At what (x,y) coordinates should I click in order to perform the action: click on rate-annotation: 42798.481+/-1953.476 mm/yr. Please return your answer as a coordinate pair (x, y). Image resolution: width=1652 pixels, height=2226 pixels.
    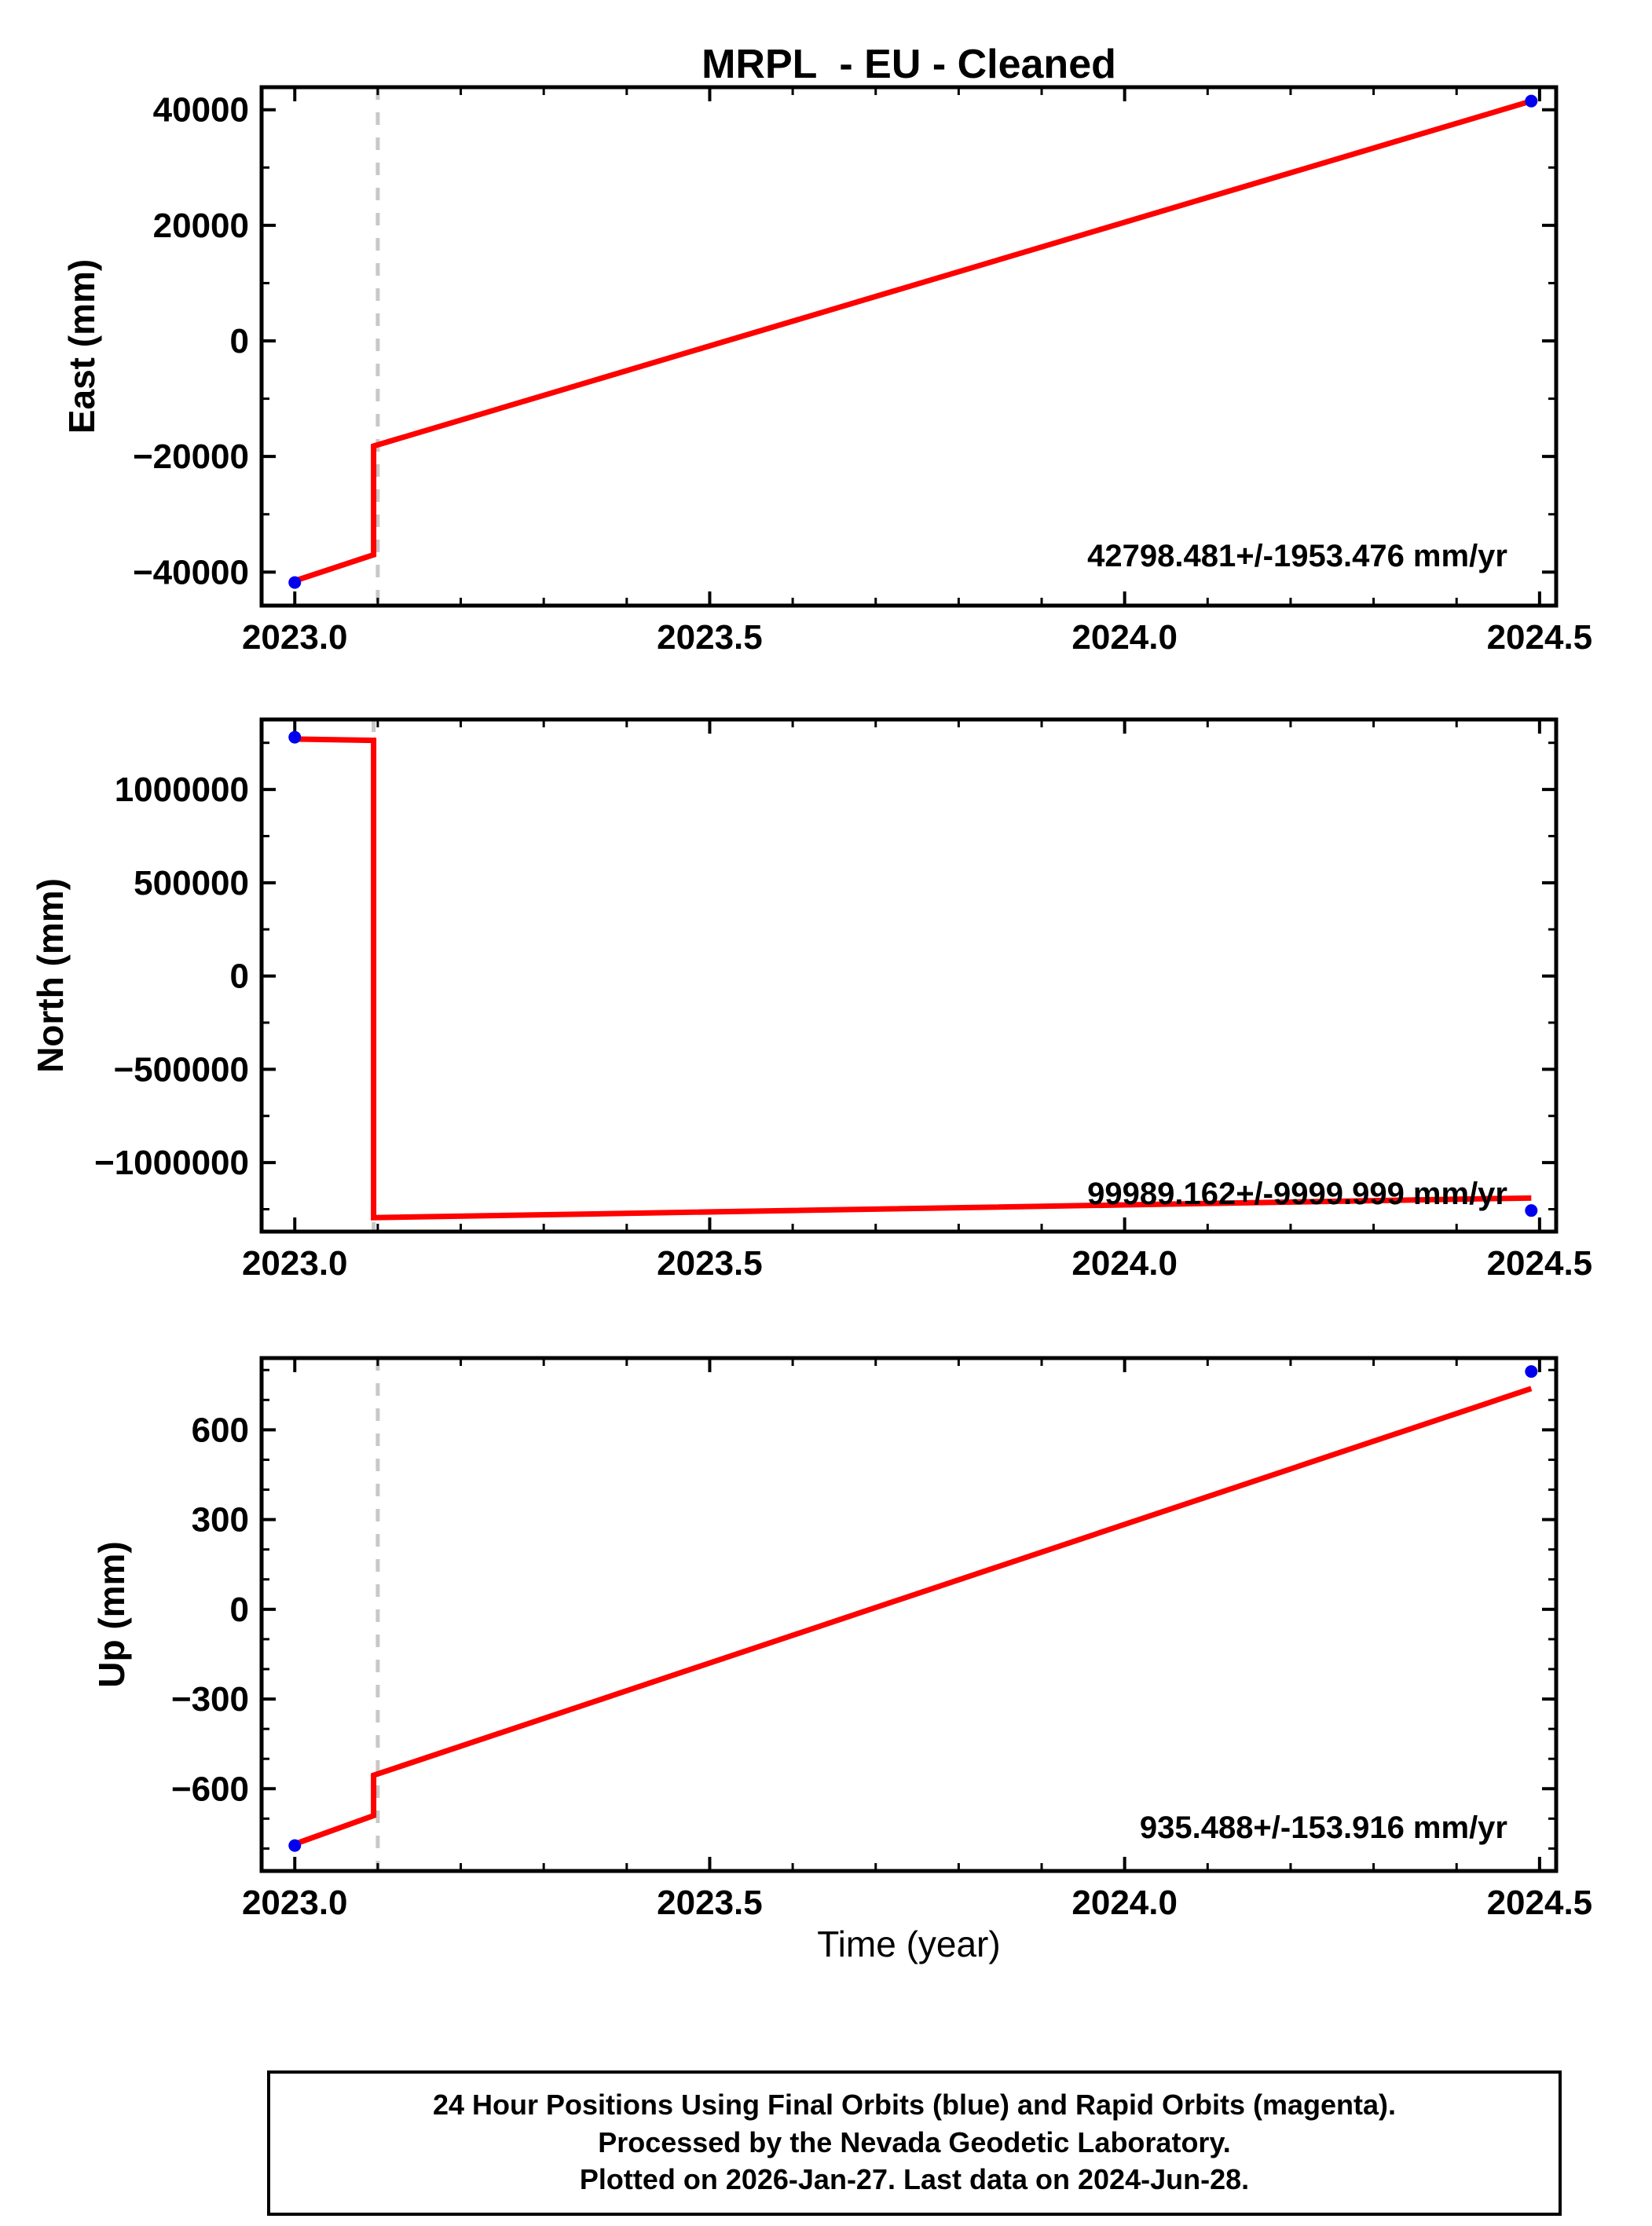
    Looking at the image, I should click on (1297, 556).